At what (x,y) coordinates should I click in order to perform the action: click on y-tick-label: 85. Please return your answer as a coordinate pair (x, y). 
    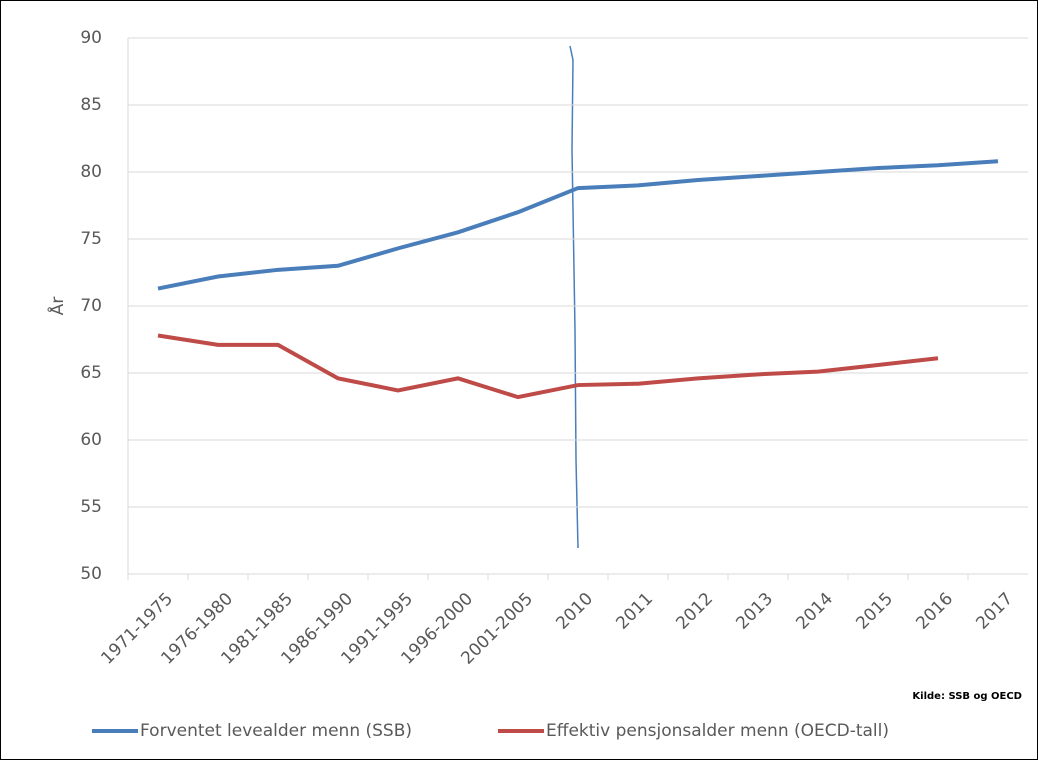
    Looking at the image, I should click on (91, 105).